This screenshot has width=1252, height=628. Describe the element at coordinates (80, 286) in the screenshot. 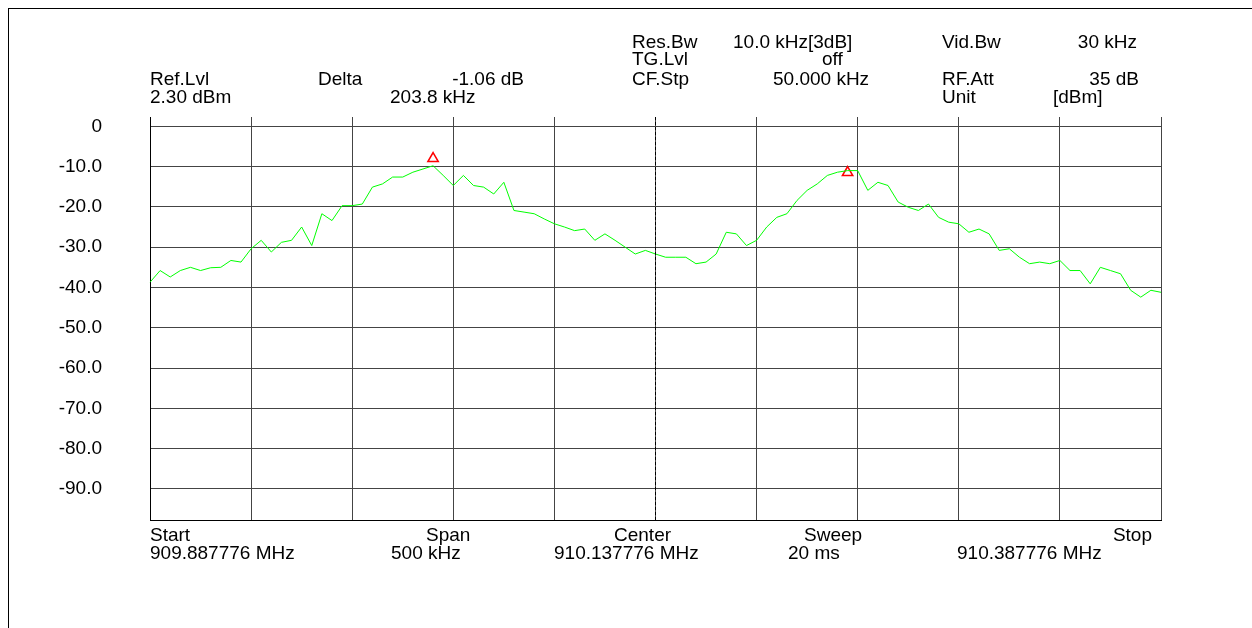

I see `y-tick-label: -40.0` at that location.